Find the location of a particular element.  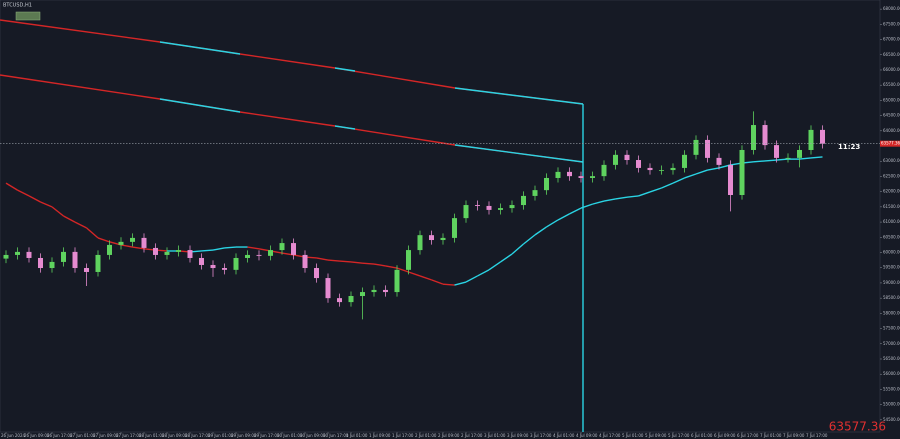

x-tick-label: 1 Jul 17:00 is located at coordinates (403, 435).